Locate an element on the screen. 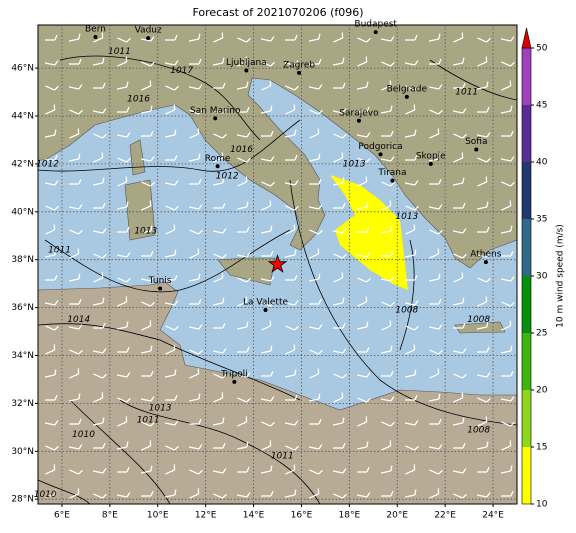  colorbar-segment is located at coordinates (526, 361).